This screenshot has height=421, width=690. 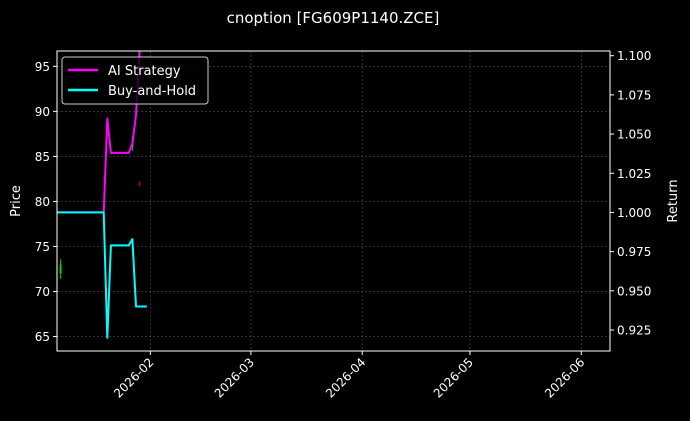 What do you see at coordinates (634, 213) in the screenshot?
I see `y2-tick-label: 1.000` at bounding box center [634, 213].